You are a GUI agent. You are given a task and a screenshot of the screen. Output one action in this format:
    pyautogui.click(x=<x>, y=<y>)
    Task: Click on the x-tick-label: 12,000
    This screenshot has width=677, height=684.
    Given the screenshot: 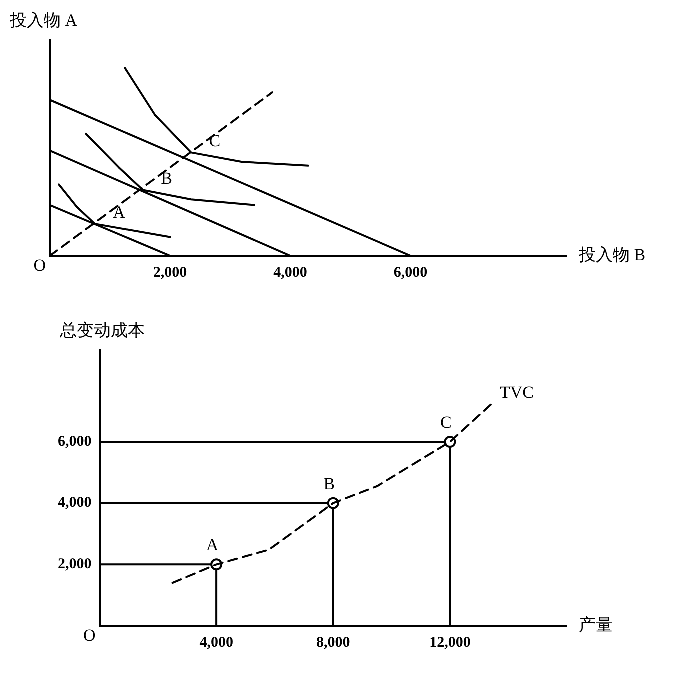 What is the action you would take?
    pyautogui.click(x=450, y=642)
    